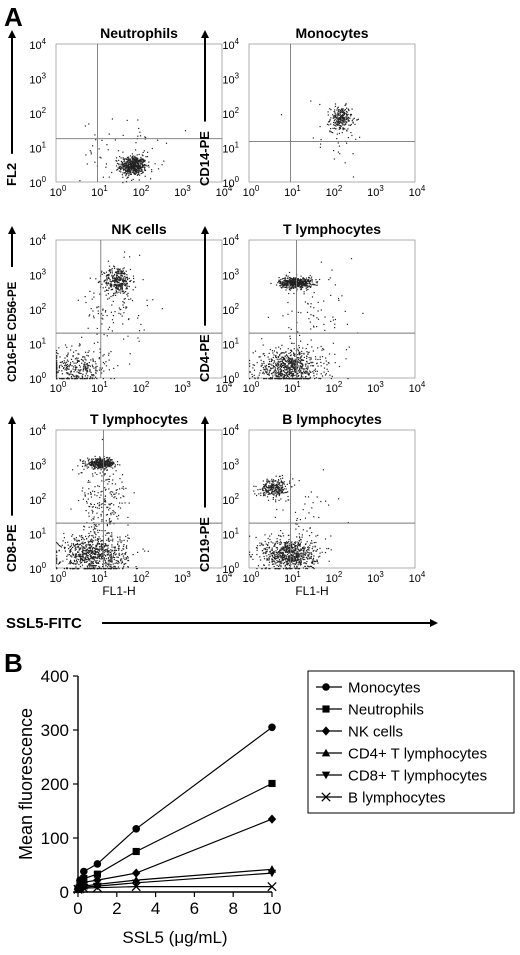 Image resolution: width=520 pixels, height=955 pixels. I want to click on y-axis-label: CD4-PE, so click(204, 358).